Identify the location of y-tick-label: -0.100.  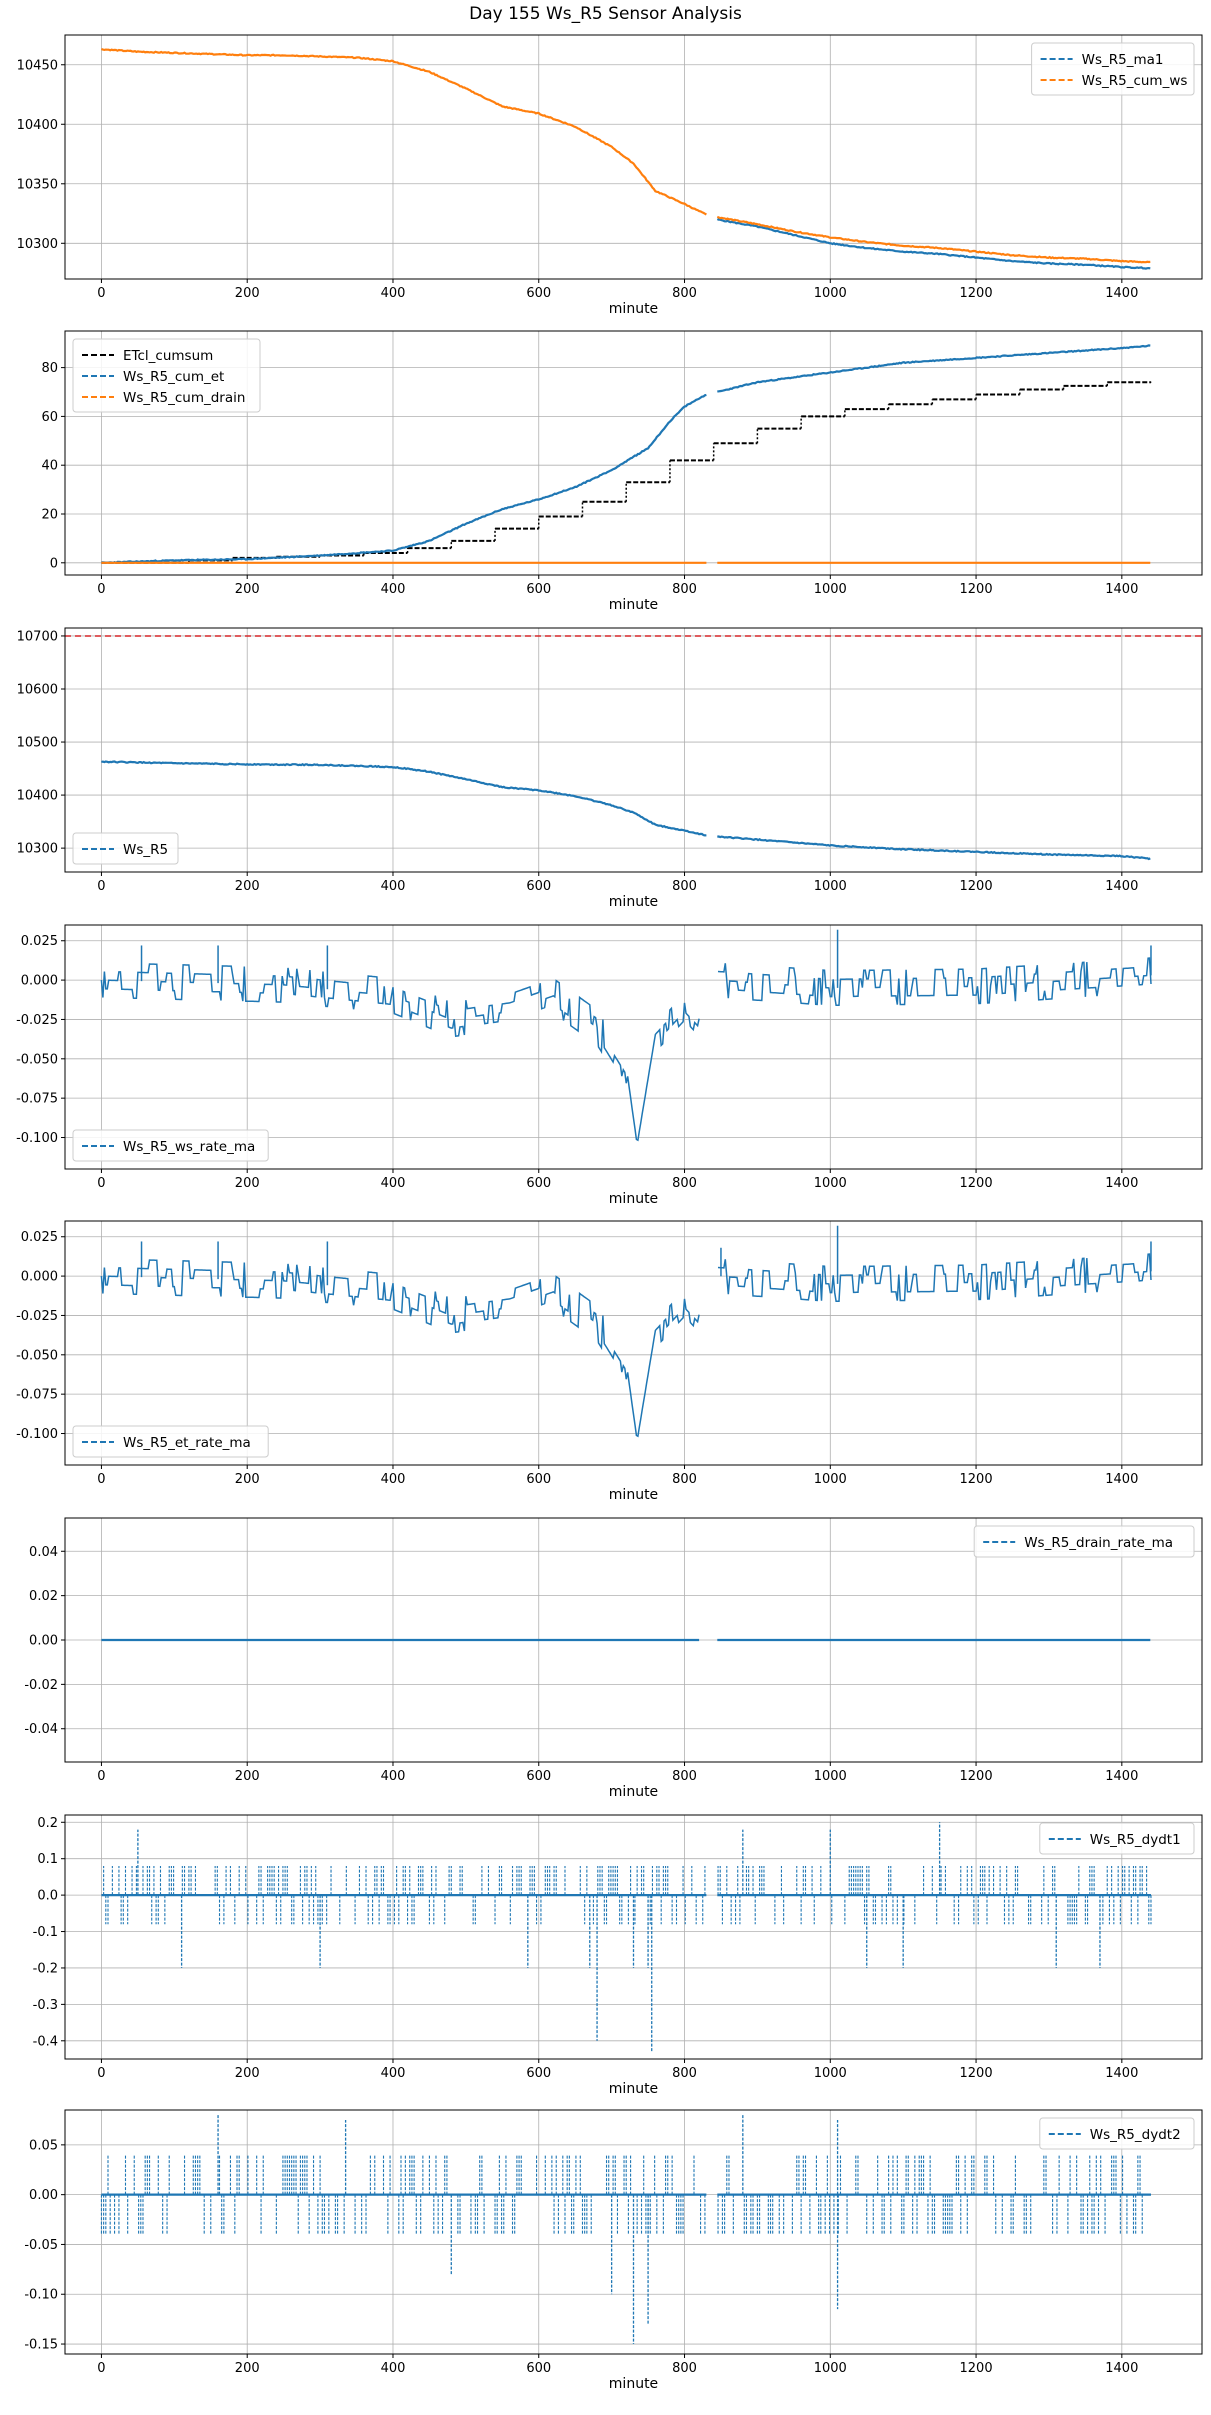
(37, 1138).